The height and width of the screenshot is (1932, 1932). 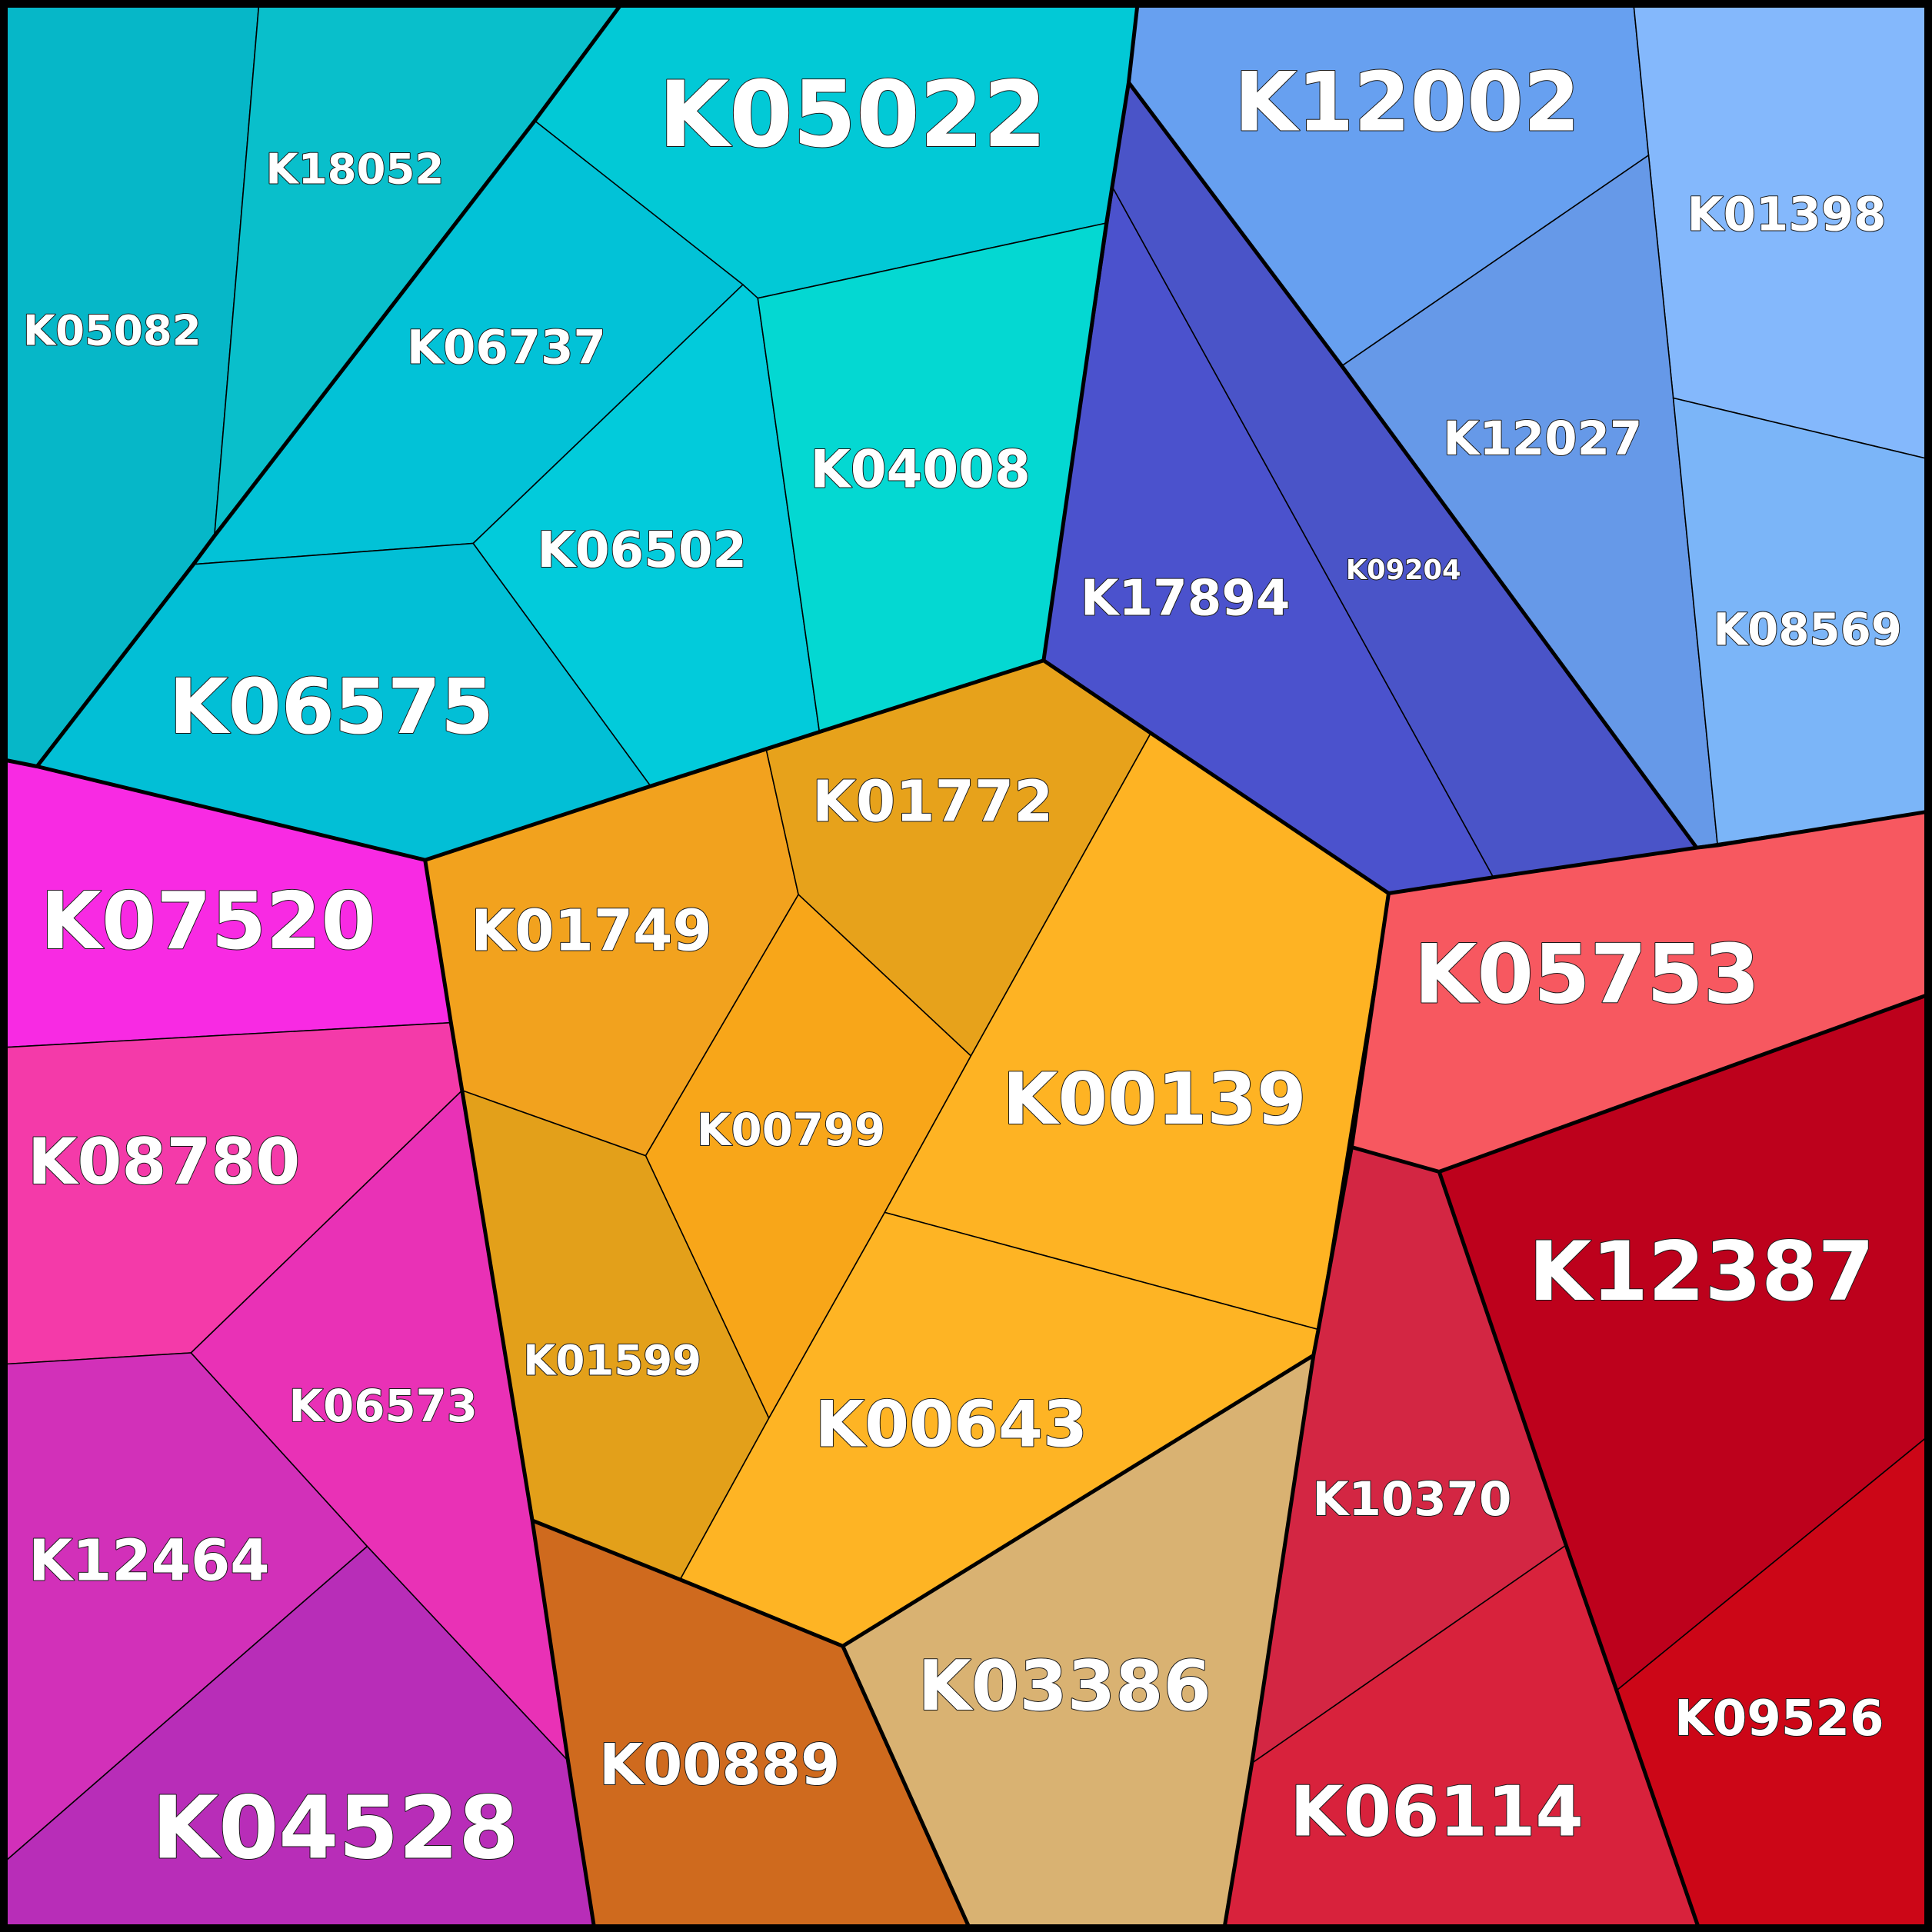 I want to click on cell-label-k00799: K00799, so click(x=791, y=1130).